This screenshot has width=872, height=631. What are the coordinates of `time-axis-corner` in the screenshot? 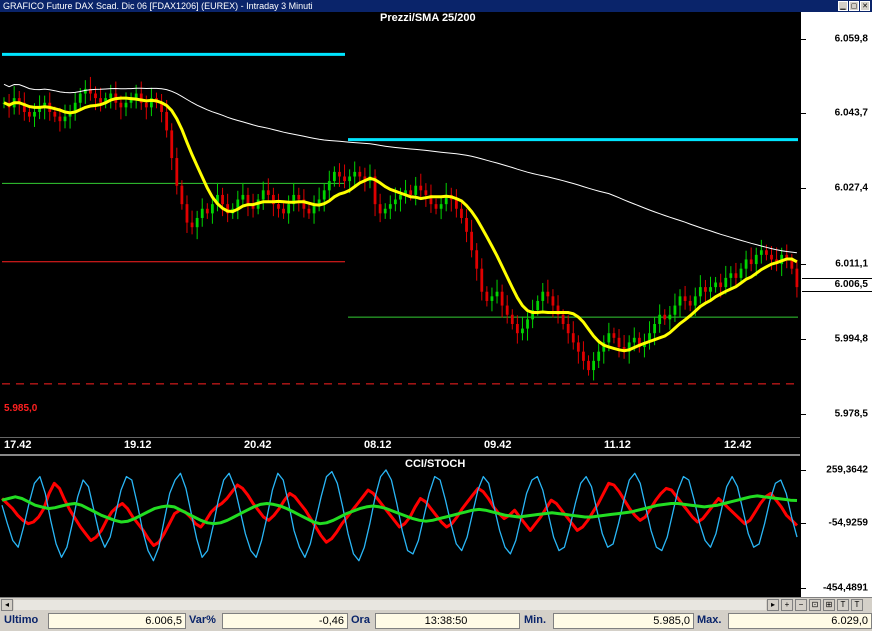 It's located at (836, 445).